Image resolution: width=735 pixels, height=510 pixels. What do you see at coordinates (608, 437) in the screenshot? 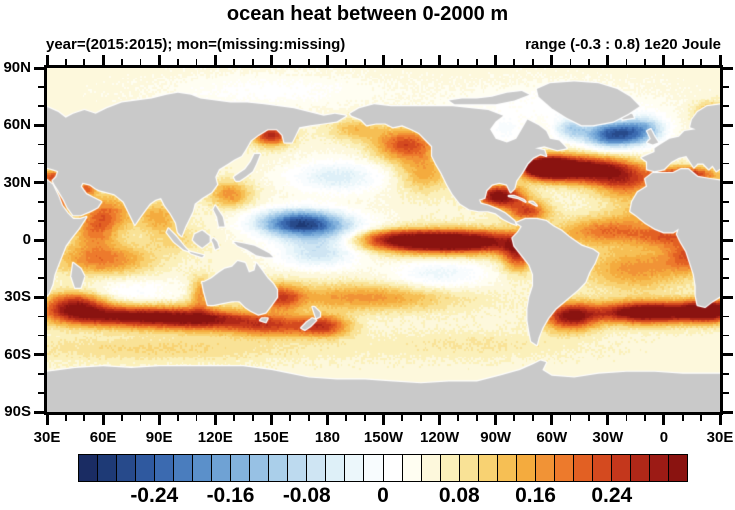
I see `lon-tick-label: 30W` at bounding box center [608, 437].